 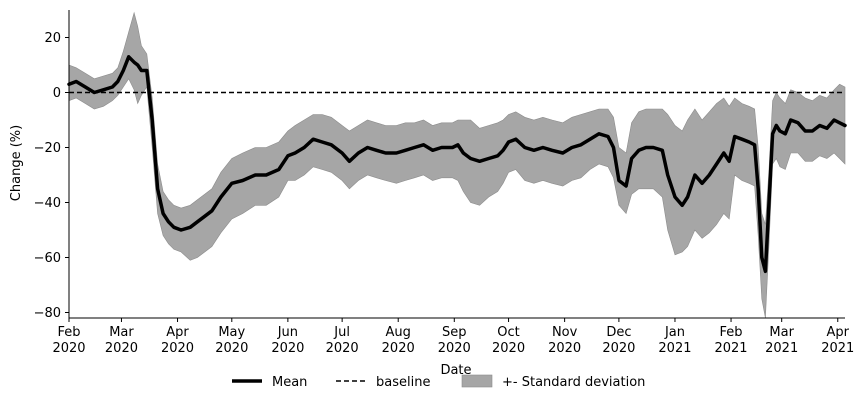 I want to click on x-tick-label: Jan 2021, so click(x=674, y=340).